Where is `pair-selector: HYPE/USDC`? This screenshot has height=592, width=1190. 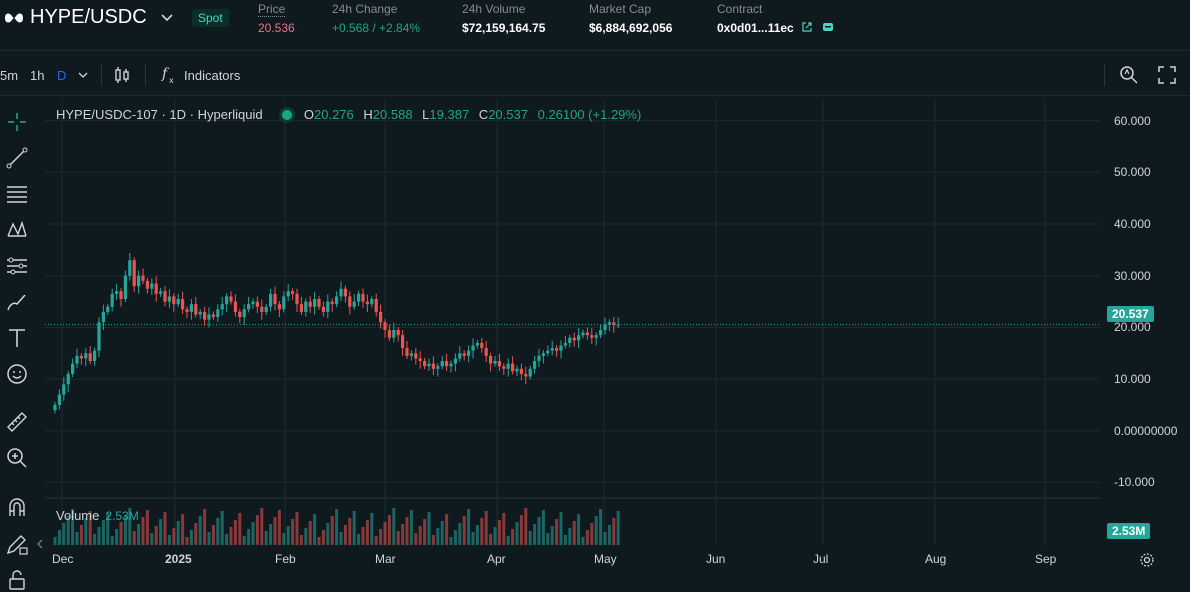 pair-selector: HYPE/USDC is located at coordinates (88, 17).